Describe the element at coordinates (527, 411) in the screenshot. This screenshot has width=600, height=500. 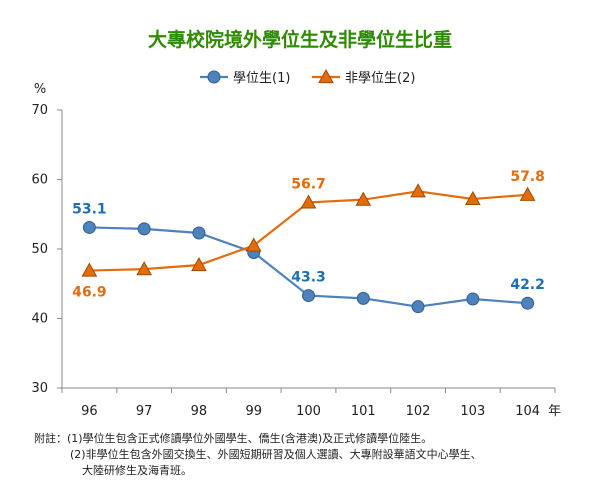
I see `x-tick-label: 104` at that location.